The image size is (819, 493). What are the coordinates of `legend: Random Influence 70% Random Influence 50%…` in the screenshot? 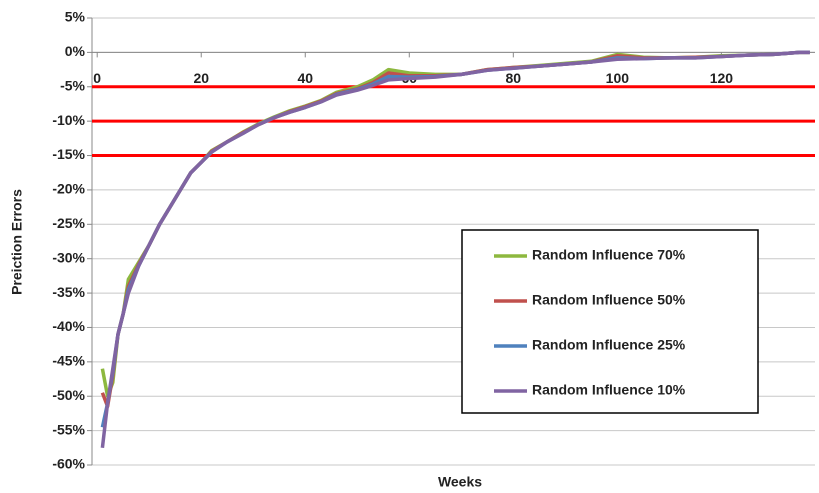 It's located at (610, 321).